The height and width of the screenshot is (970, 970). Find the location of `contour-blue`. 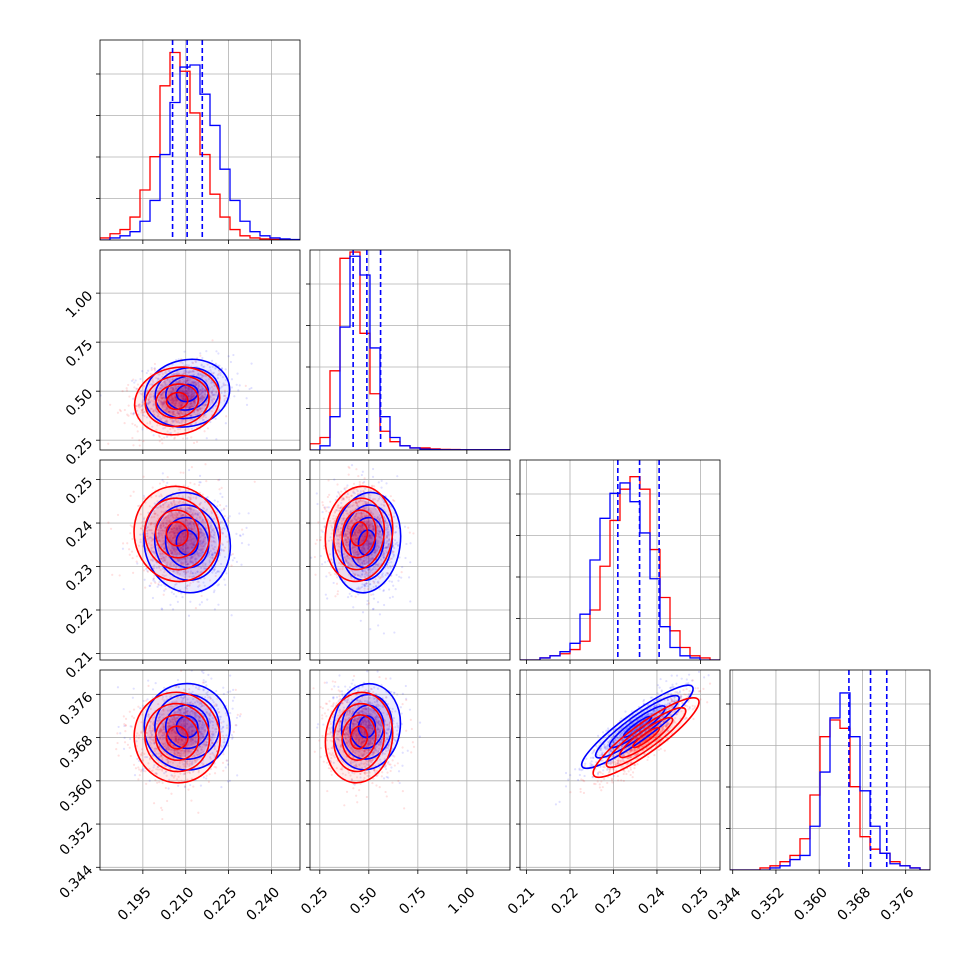

contour-blue is located at coordinates (187, 393).